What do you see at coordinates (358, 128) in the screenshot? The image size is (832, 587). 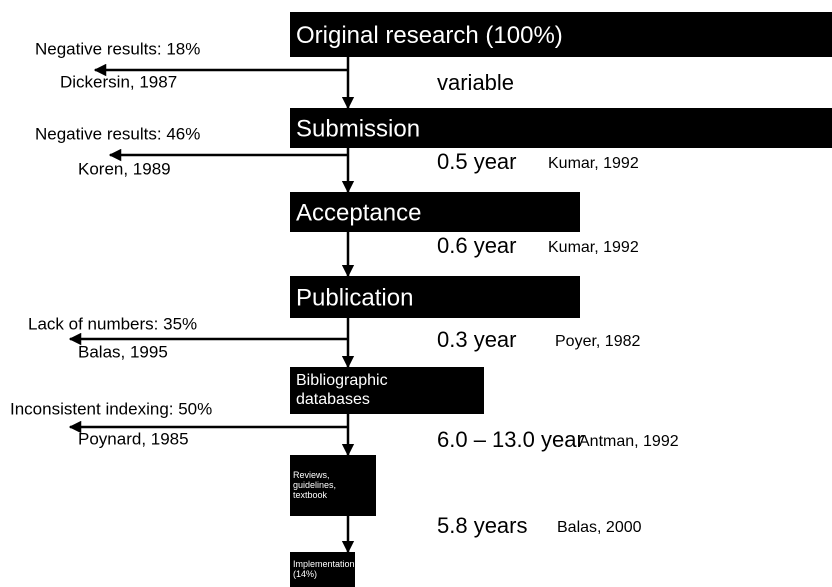 I see `stage-label: Submission` at bounding box center [358, 128].